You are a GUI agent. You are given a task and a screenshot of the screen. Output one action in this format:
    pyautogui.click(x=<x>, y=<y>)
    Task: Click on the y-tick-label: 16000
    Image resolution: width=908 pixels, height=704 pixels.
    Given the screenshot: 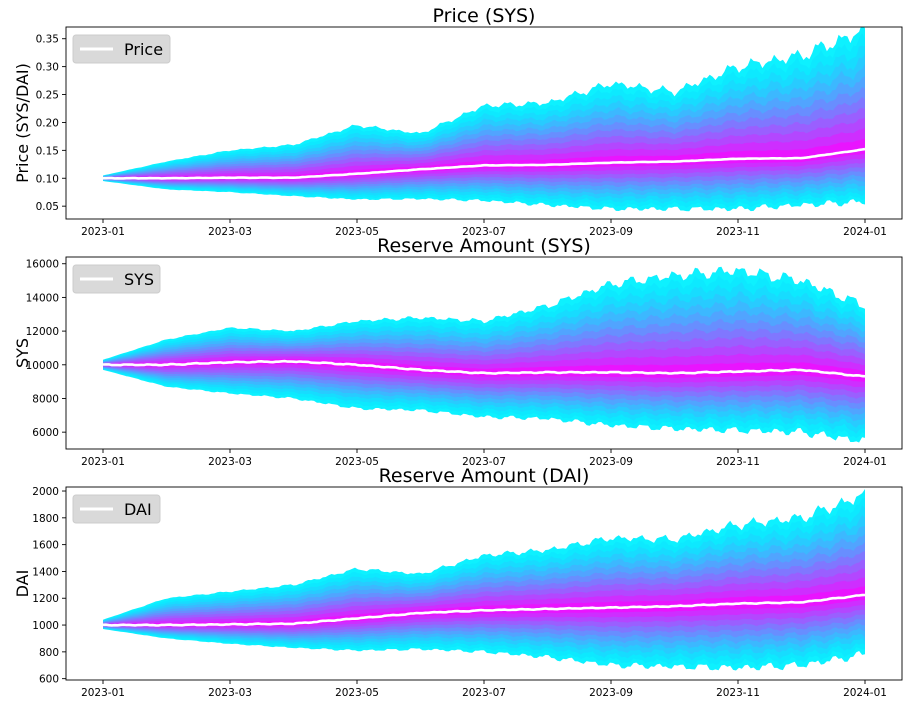 What is the action you would take?
    pyautogui.click(x=42, y=265)
    